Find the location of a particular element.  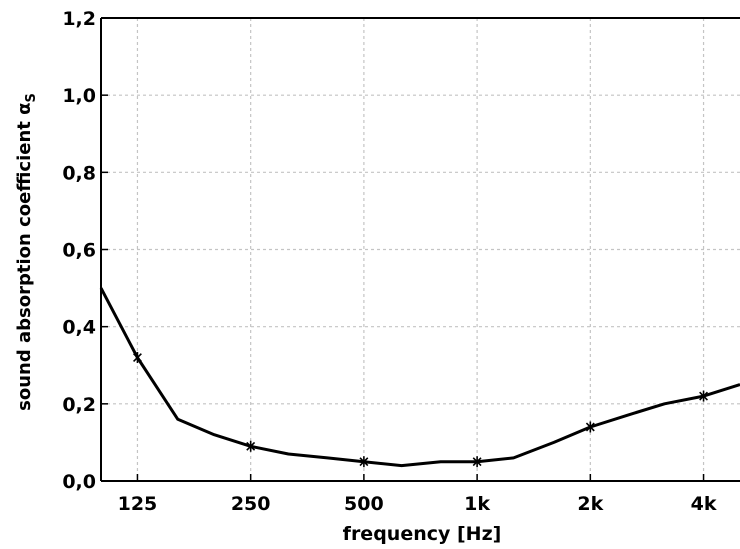

x-tick-label: 1k is located at coordinates (477, 504).